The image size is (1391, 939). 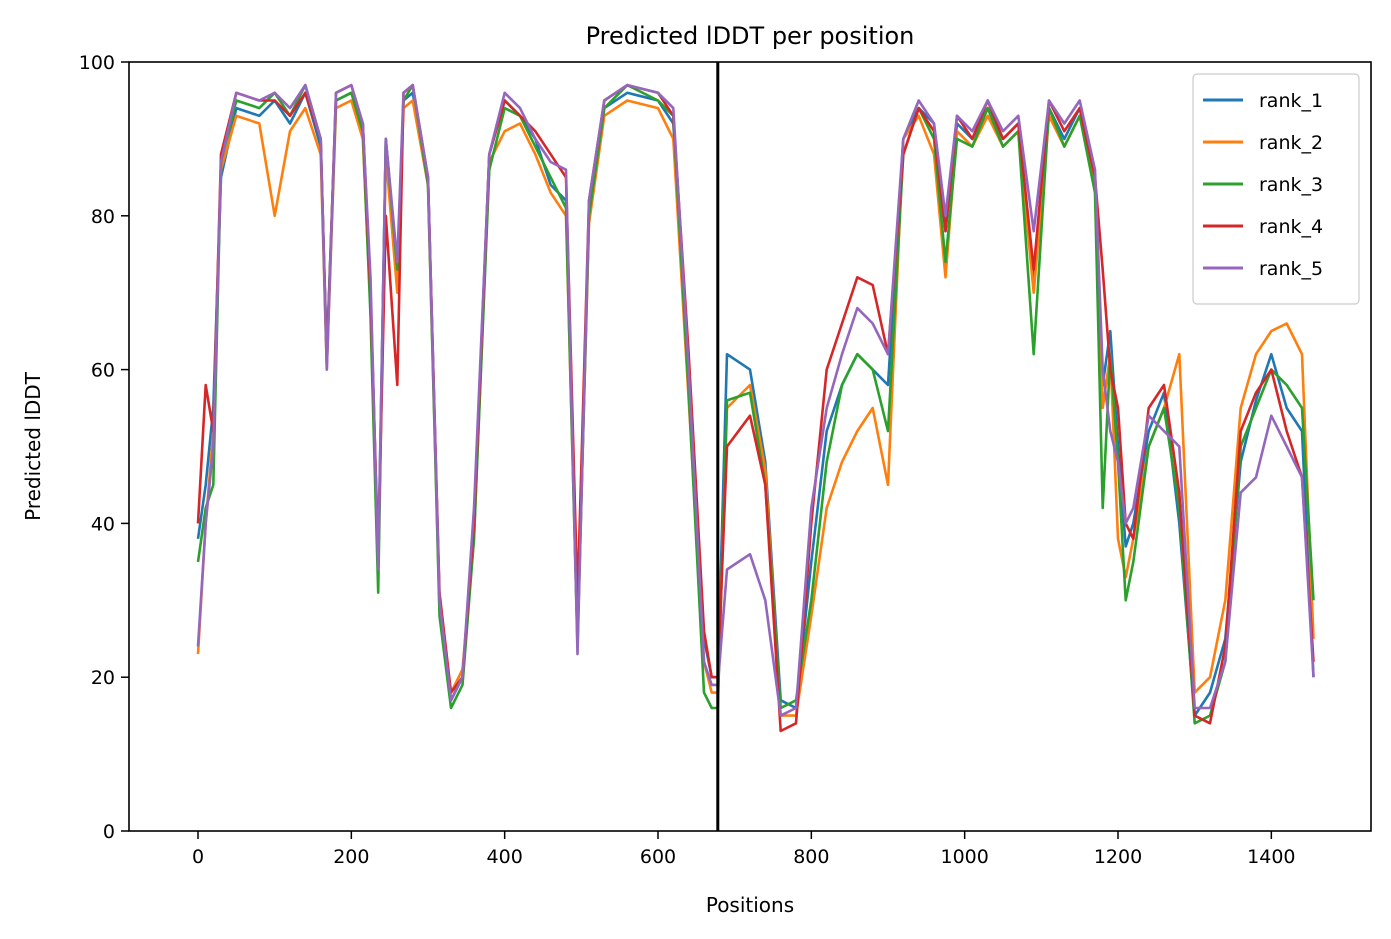 I want to click on legend: rank_1 rank_2 rank_3 rank_4 rank_5, so click(x=1276, y=189).